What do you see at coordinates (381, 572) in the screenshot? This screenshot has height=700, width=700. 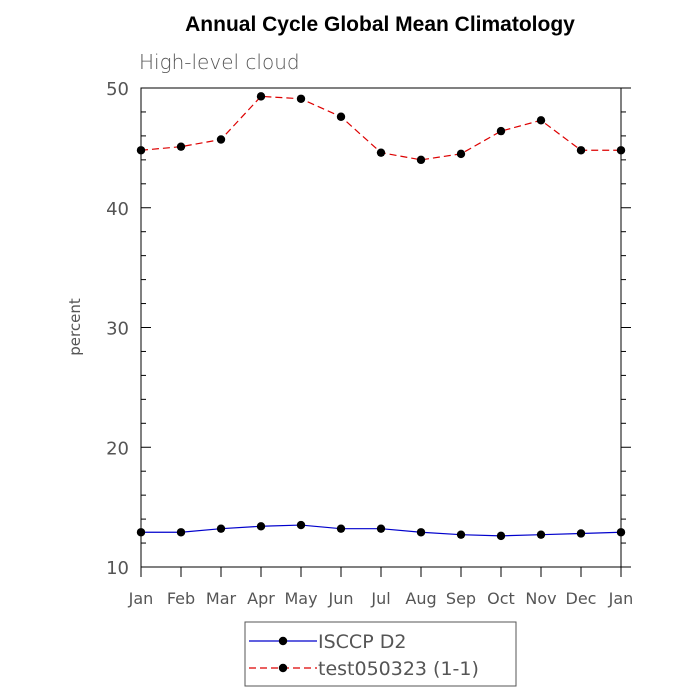 I see `x-ticks` at bounding box center [381, 572].